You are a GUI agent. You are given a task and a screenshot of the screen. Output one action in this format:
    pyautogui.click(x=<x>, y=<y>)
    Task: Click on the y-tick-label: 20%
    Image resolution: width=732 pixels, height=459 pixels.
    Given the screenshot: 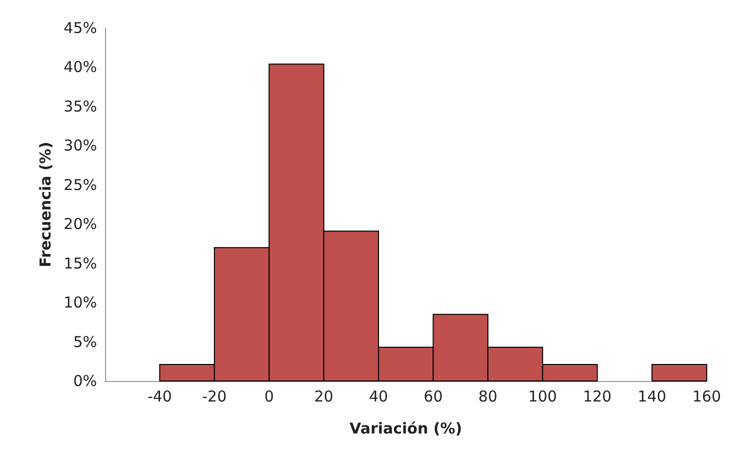 What is the action you would take?
    pyautogui.click(x=80, y=224)
    